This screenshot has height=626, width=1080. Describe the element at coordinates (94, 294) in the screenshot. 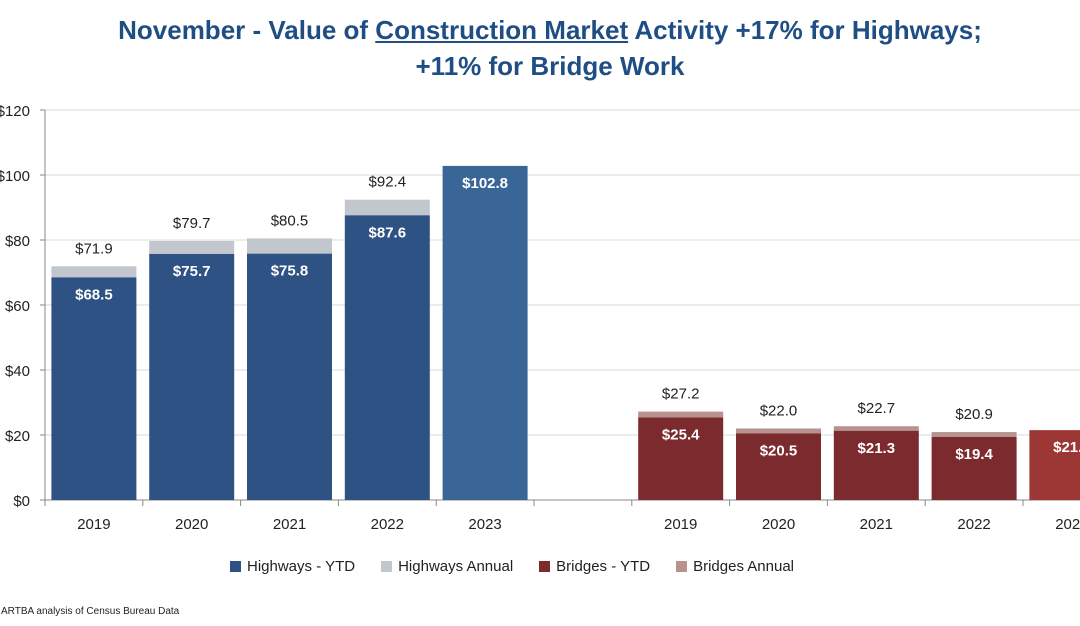

I see `ytd-data-label: $68.5` at that location.